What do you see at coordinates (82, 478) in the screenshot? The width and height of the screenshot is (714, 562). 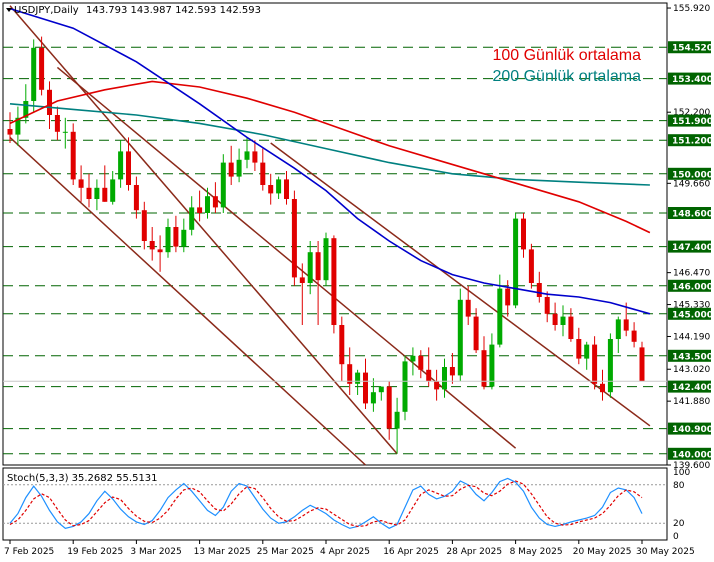 I see `stoch-label: Stoch(5,3,3) 35.2682 55.5131` at bounding box center [82, 478].